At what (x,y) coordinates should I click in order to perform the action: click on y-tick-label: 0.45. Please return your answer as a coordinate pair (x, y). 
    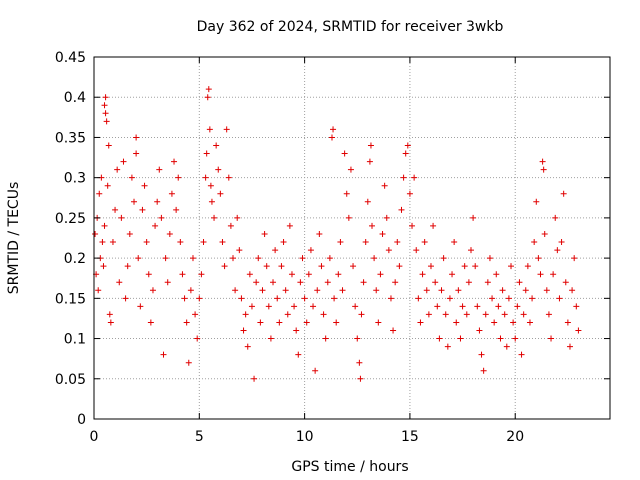
    Looking at the image, I should click on (70, 58).